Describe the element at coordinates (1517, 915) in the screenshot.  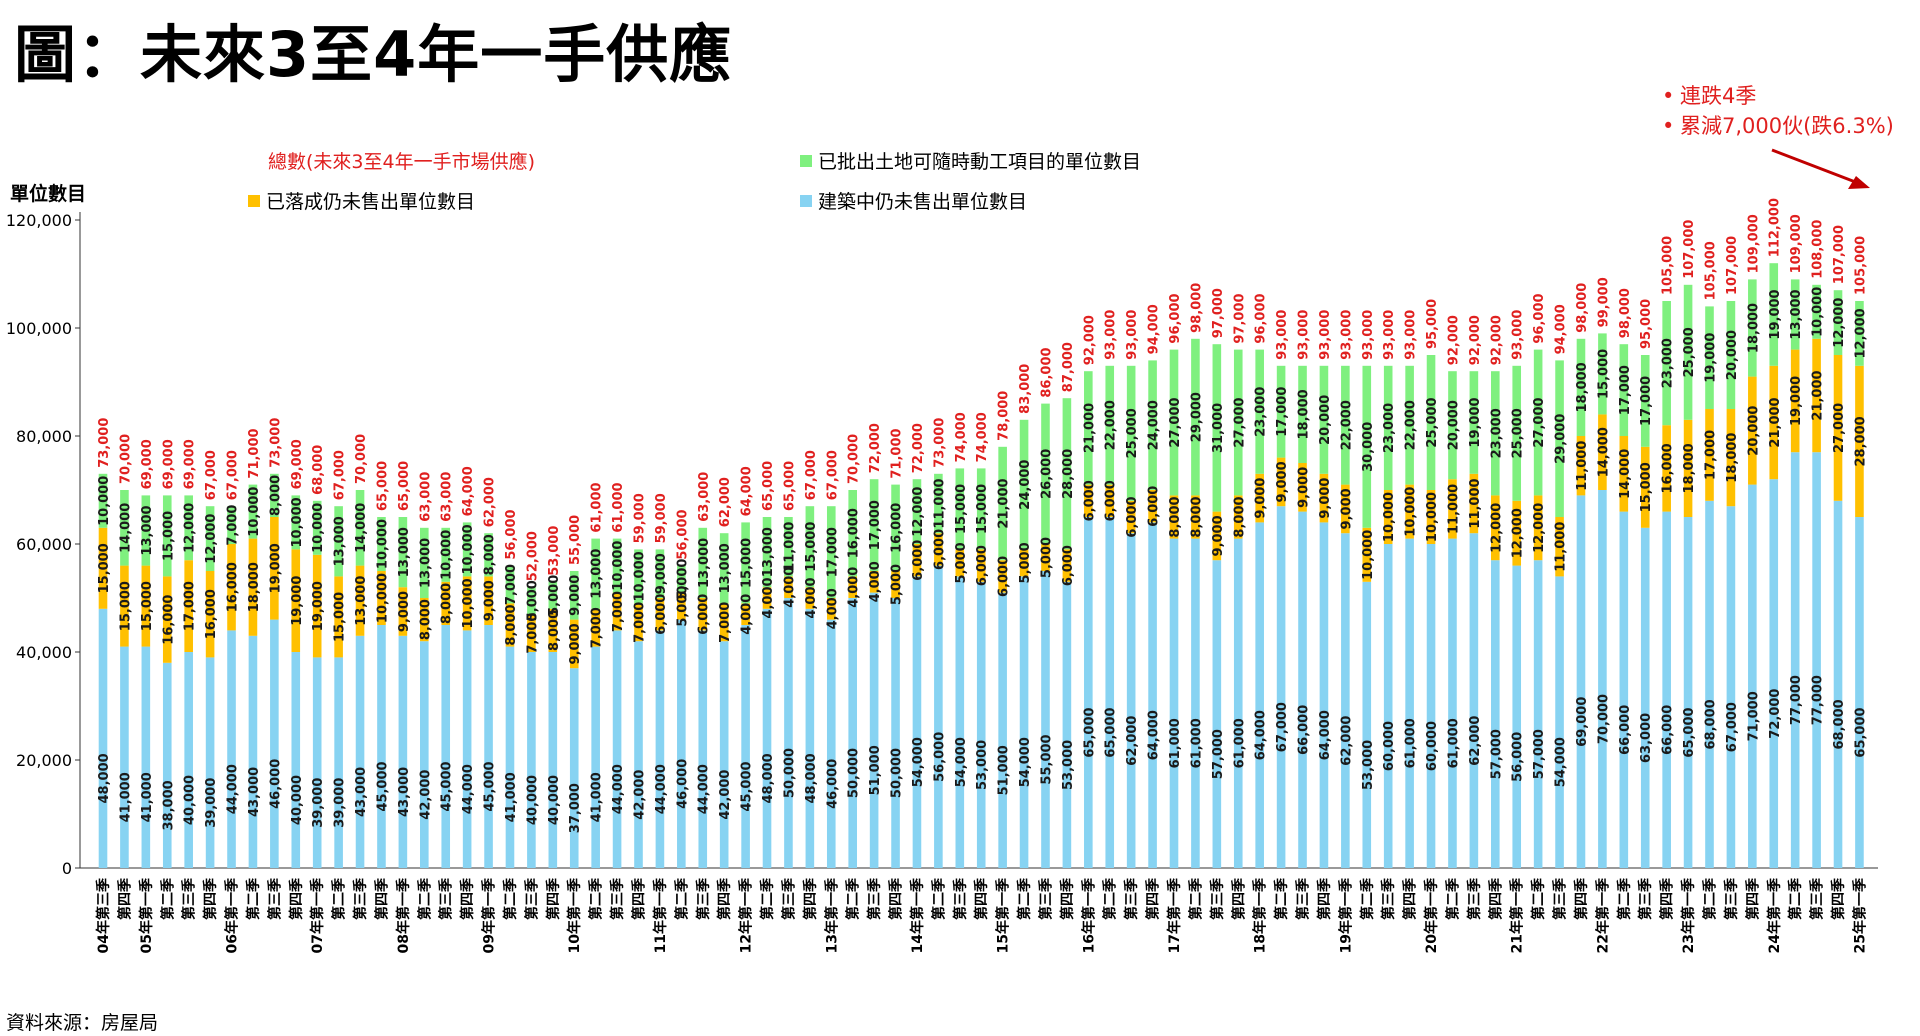
I see `x-tick-label: 21年第一季` at that location.